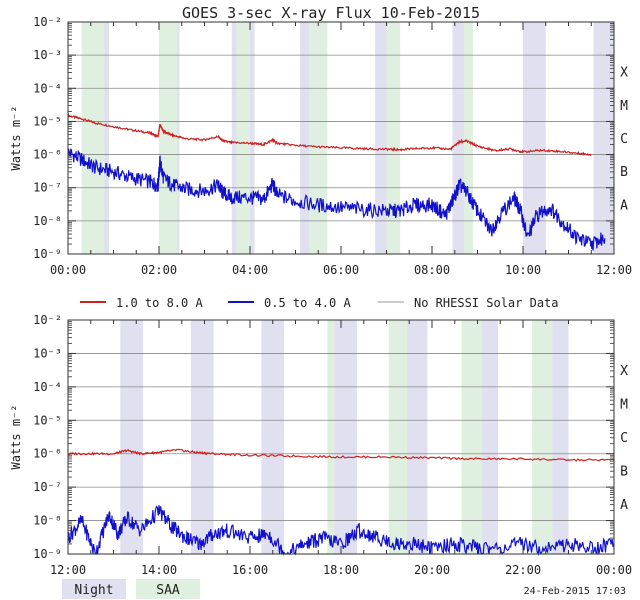 This screenshot has height=600, width=640. What do you see at coordinates (523, 270) in the screenshot?
I see `x-tick-label: 10:00` at bounding box center [523, 270].